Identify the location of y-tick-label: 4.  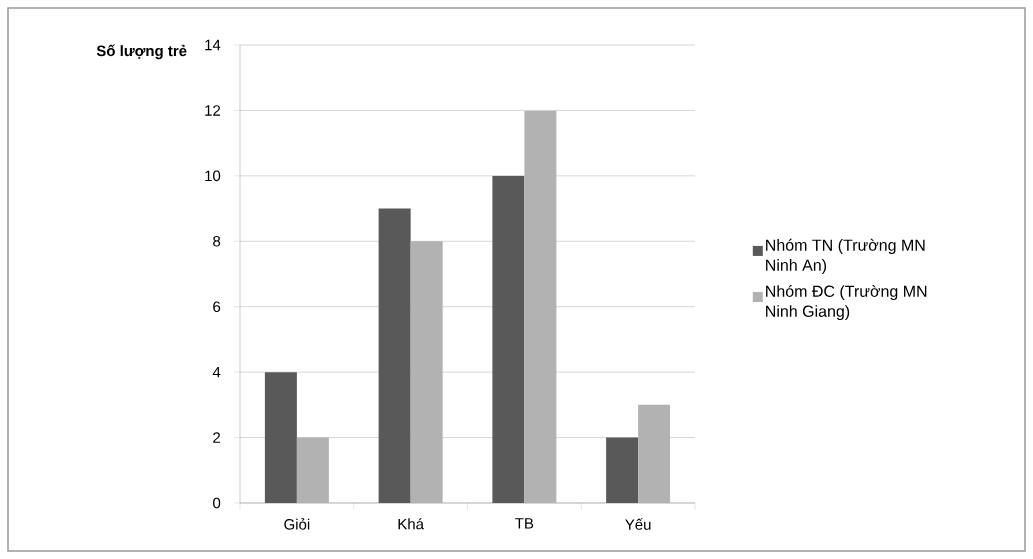
(216, 372).